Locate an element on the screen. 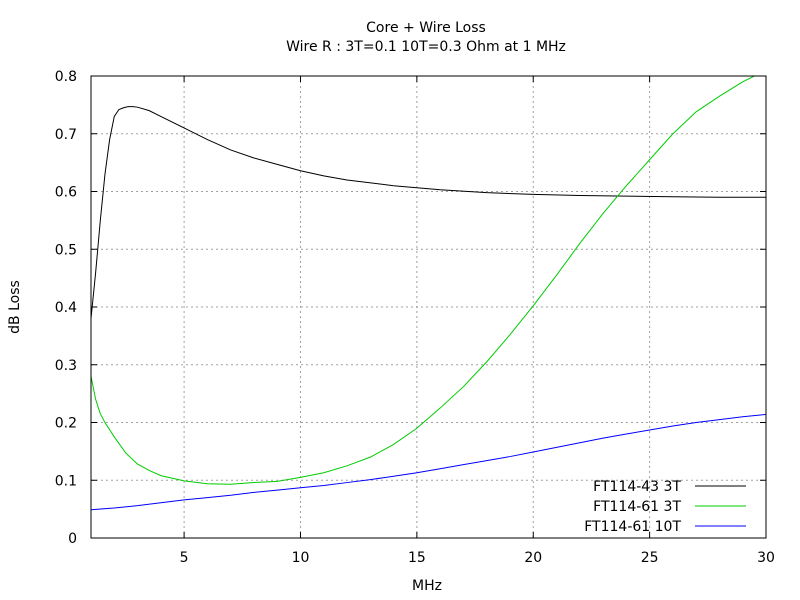 This screenshot has width=800, height=600. y-tick-labels: 0 0.1 0.2 0.3 0.4 0.5 0.6 0.7 0.8 is located at coordinates (66, 308).